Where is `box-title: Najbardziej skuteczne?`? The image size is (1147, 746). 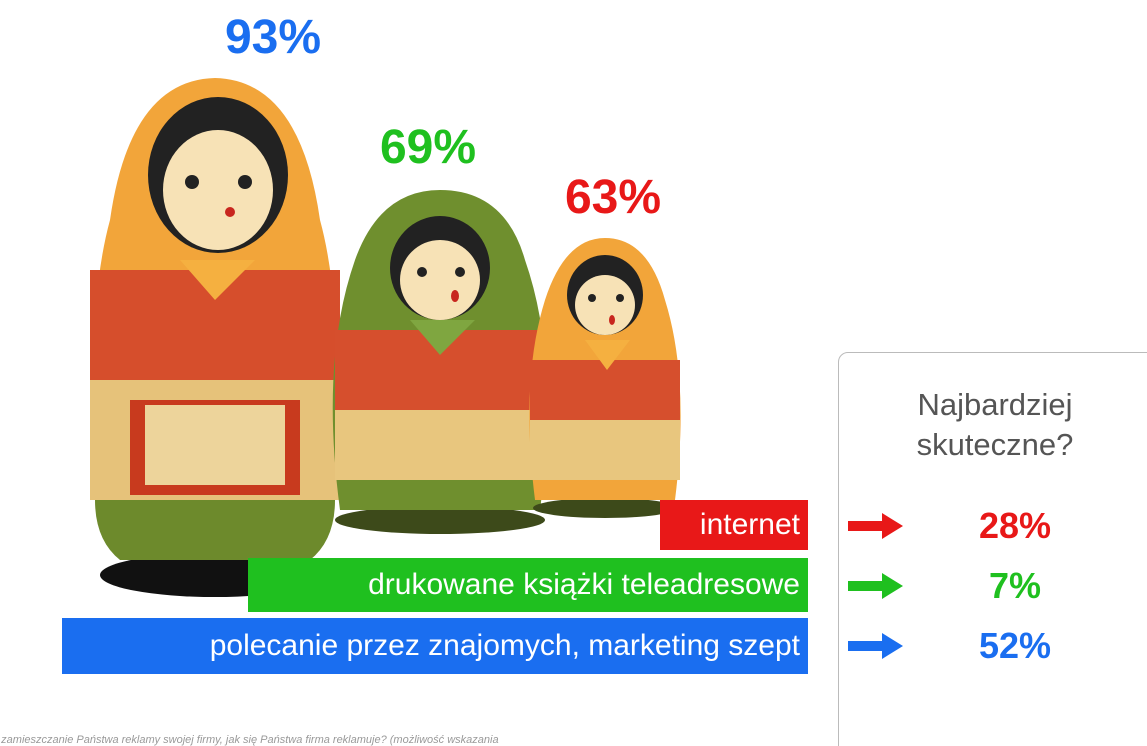
box-title: Najbardziej skuteczne? is located at coordinates (995, 424).